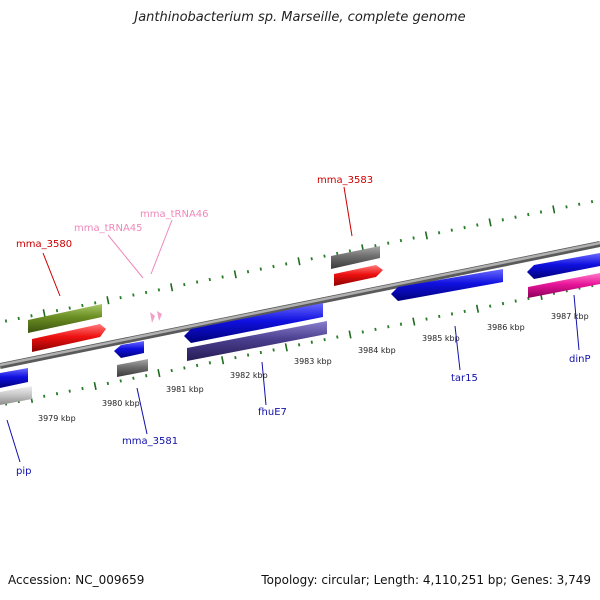  Describe the element at coordinates (44, 244) in the screenshot. I see `label-mma-3580: mma_3580` at that location.